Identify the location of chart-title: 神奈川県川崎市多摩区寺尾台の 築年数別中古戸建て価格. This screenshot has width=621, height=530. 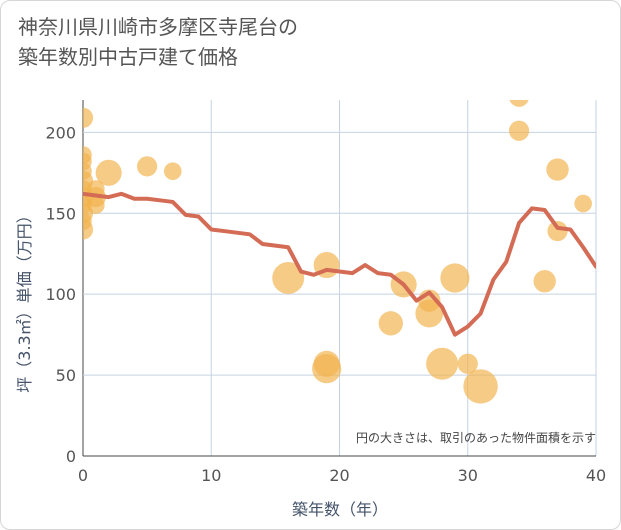
(158, 42).